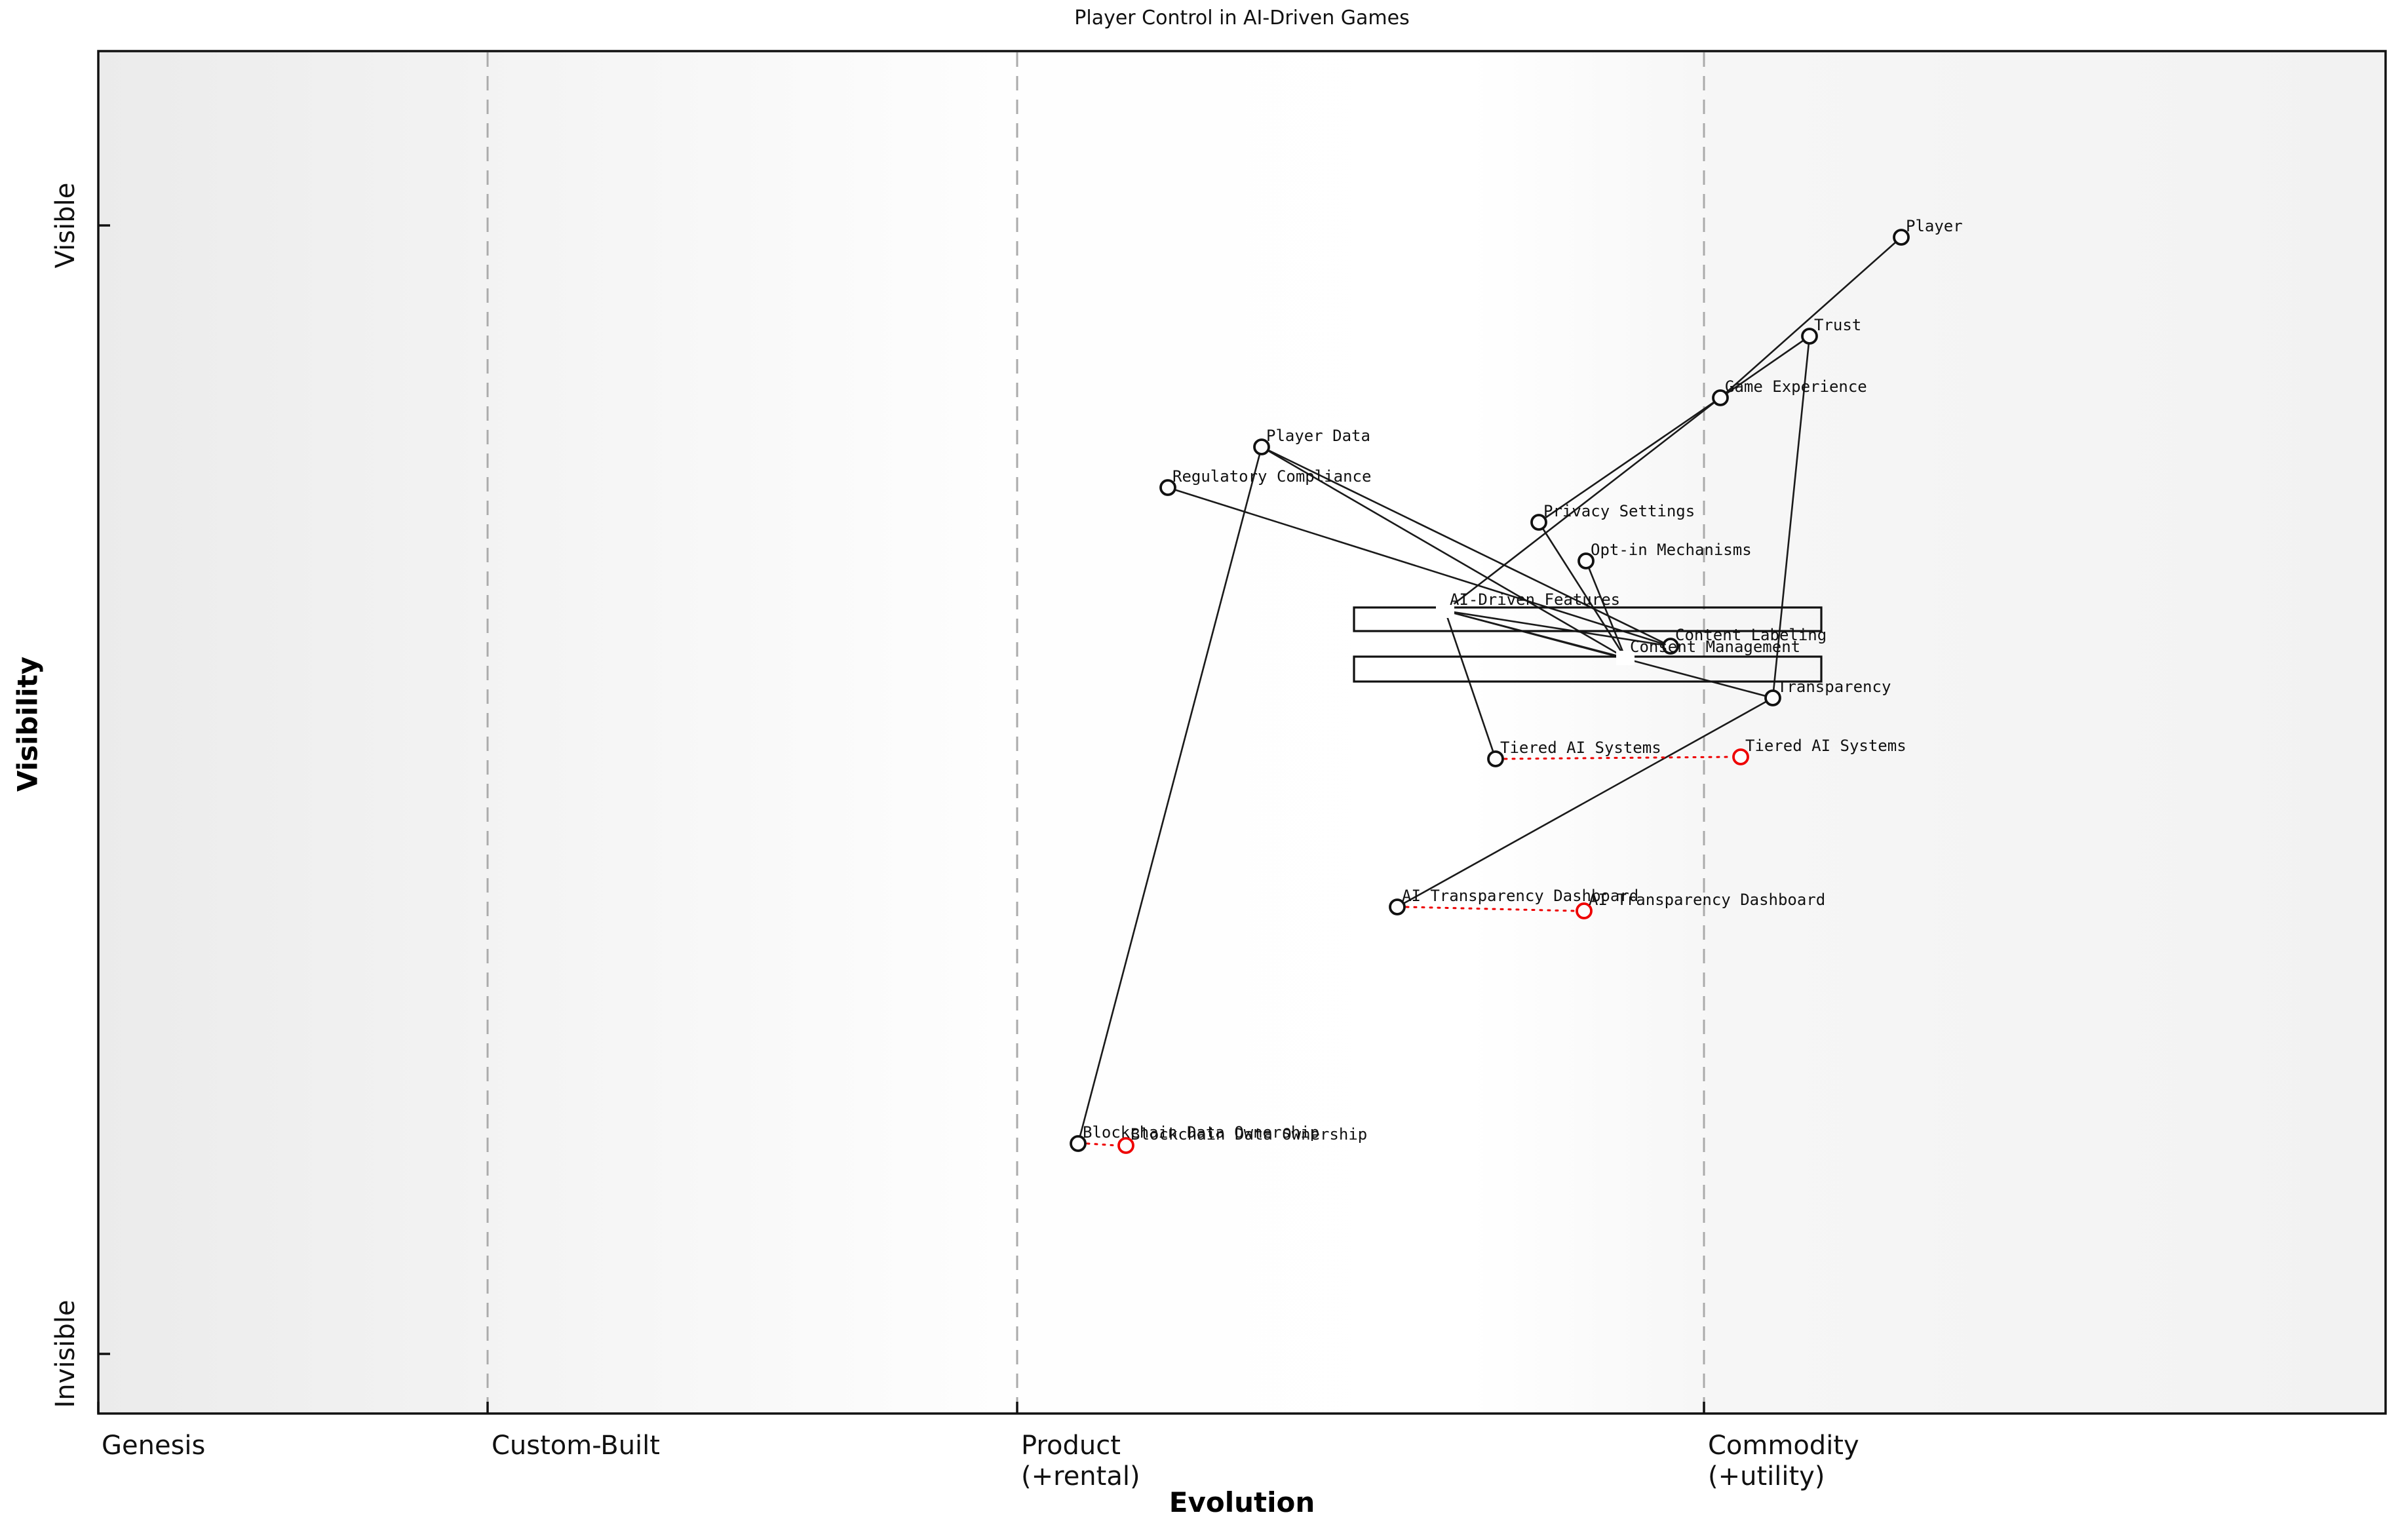 The height and width of the screenshot is (1540, 2400). Describe the element at coordinates (1080, 1461) in the screenshot. I see `x-axis-stage-label-product: Product (+rental)` at that location.